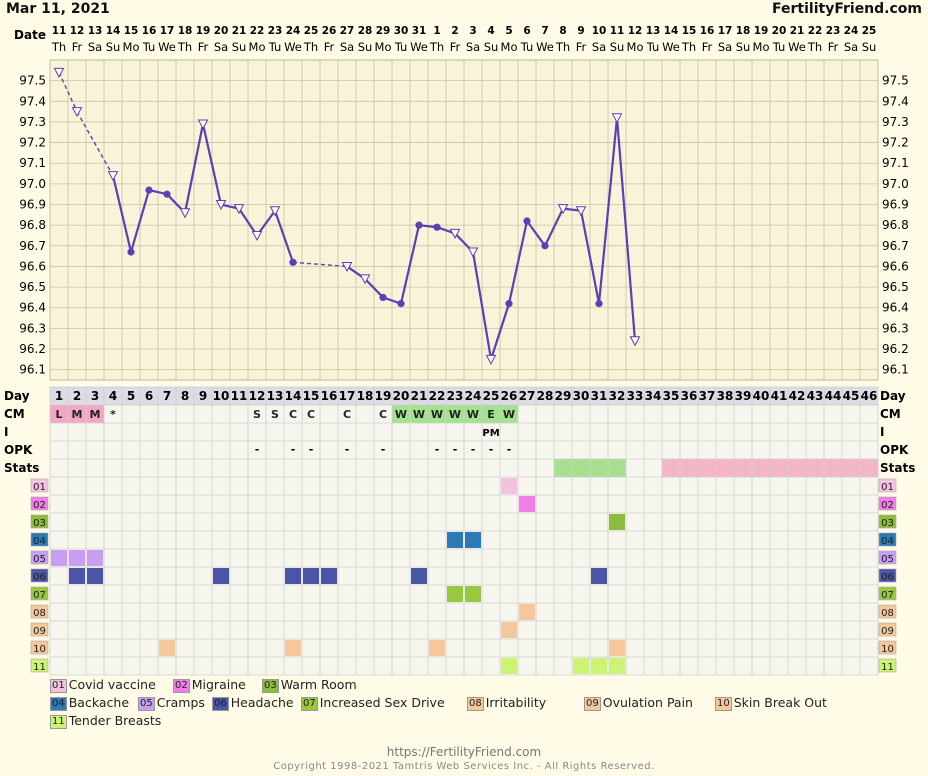  I want to click on cm-value: M, so click(95, 414).